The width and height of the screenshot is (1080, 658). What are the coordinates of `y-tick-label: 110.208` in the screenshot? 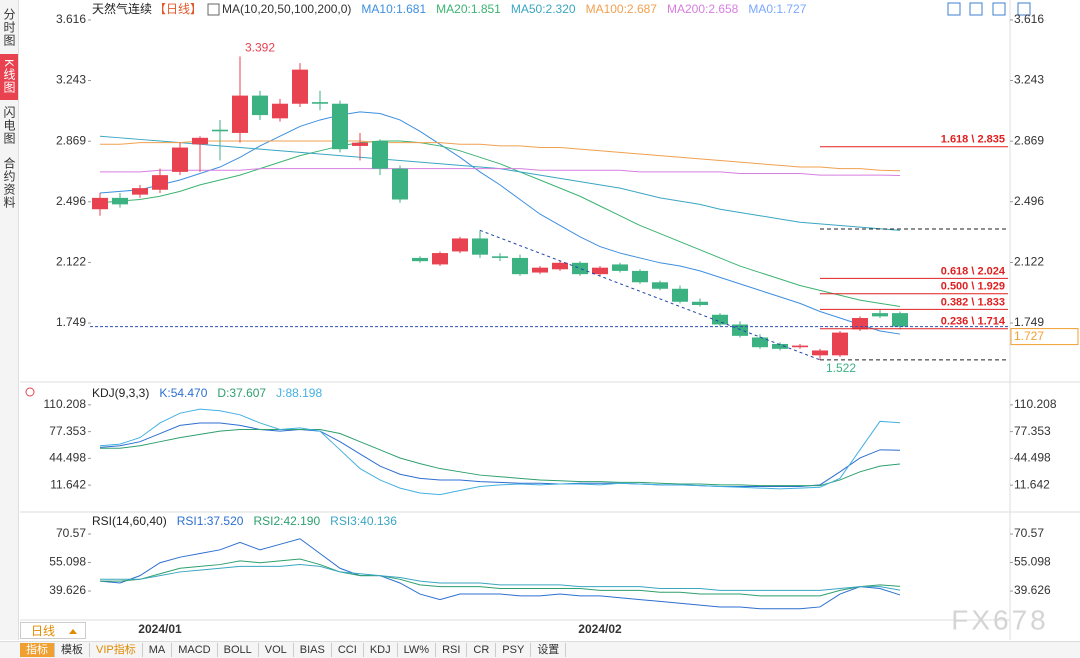 It's located at (65, 404).